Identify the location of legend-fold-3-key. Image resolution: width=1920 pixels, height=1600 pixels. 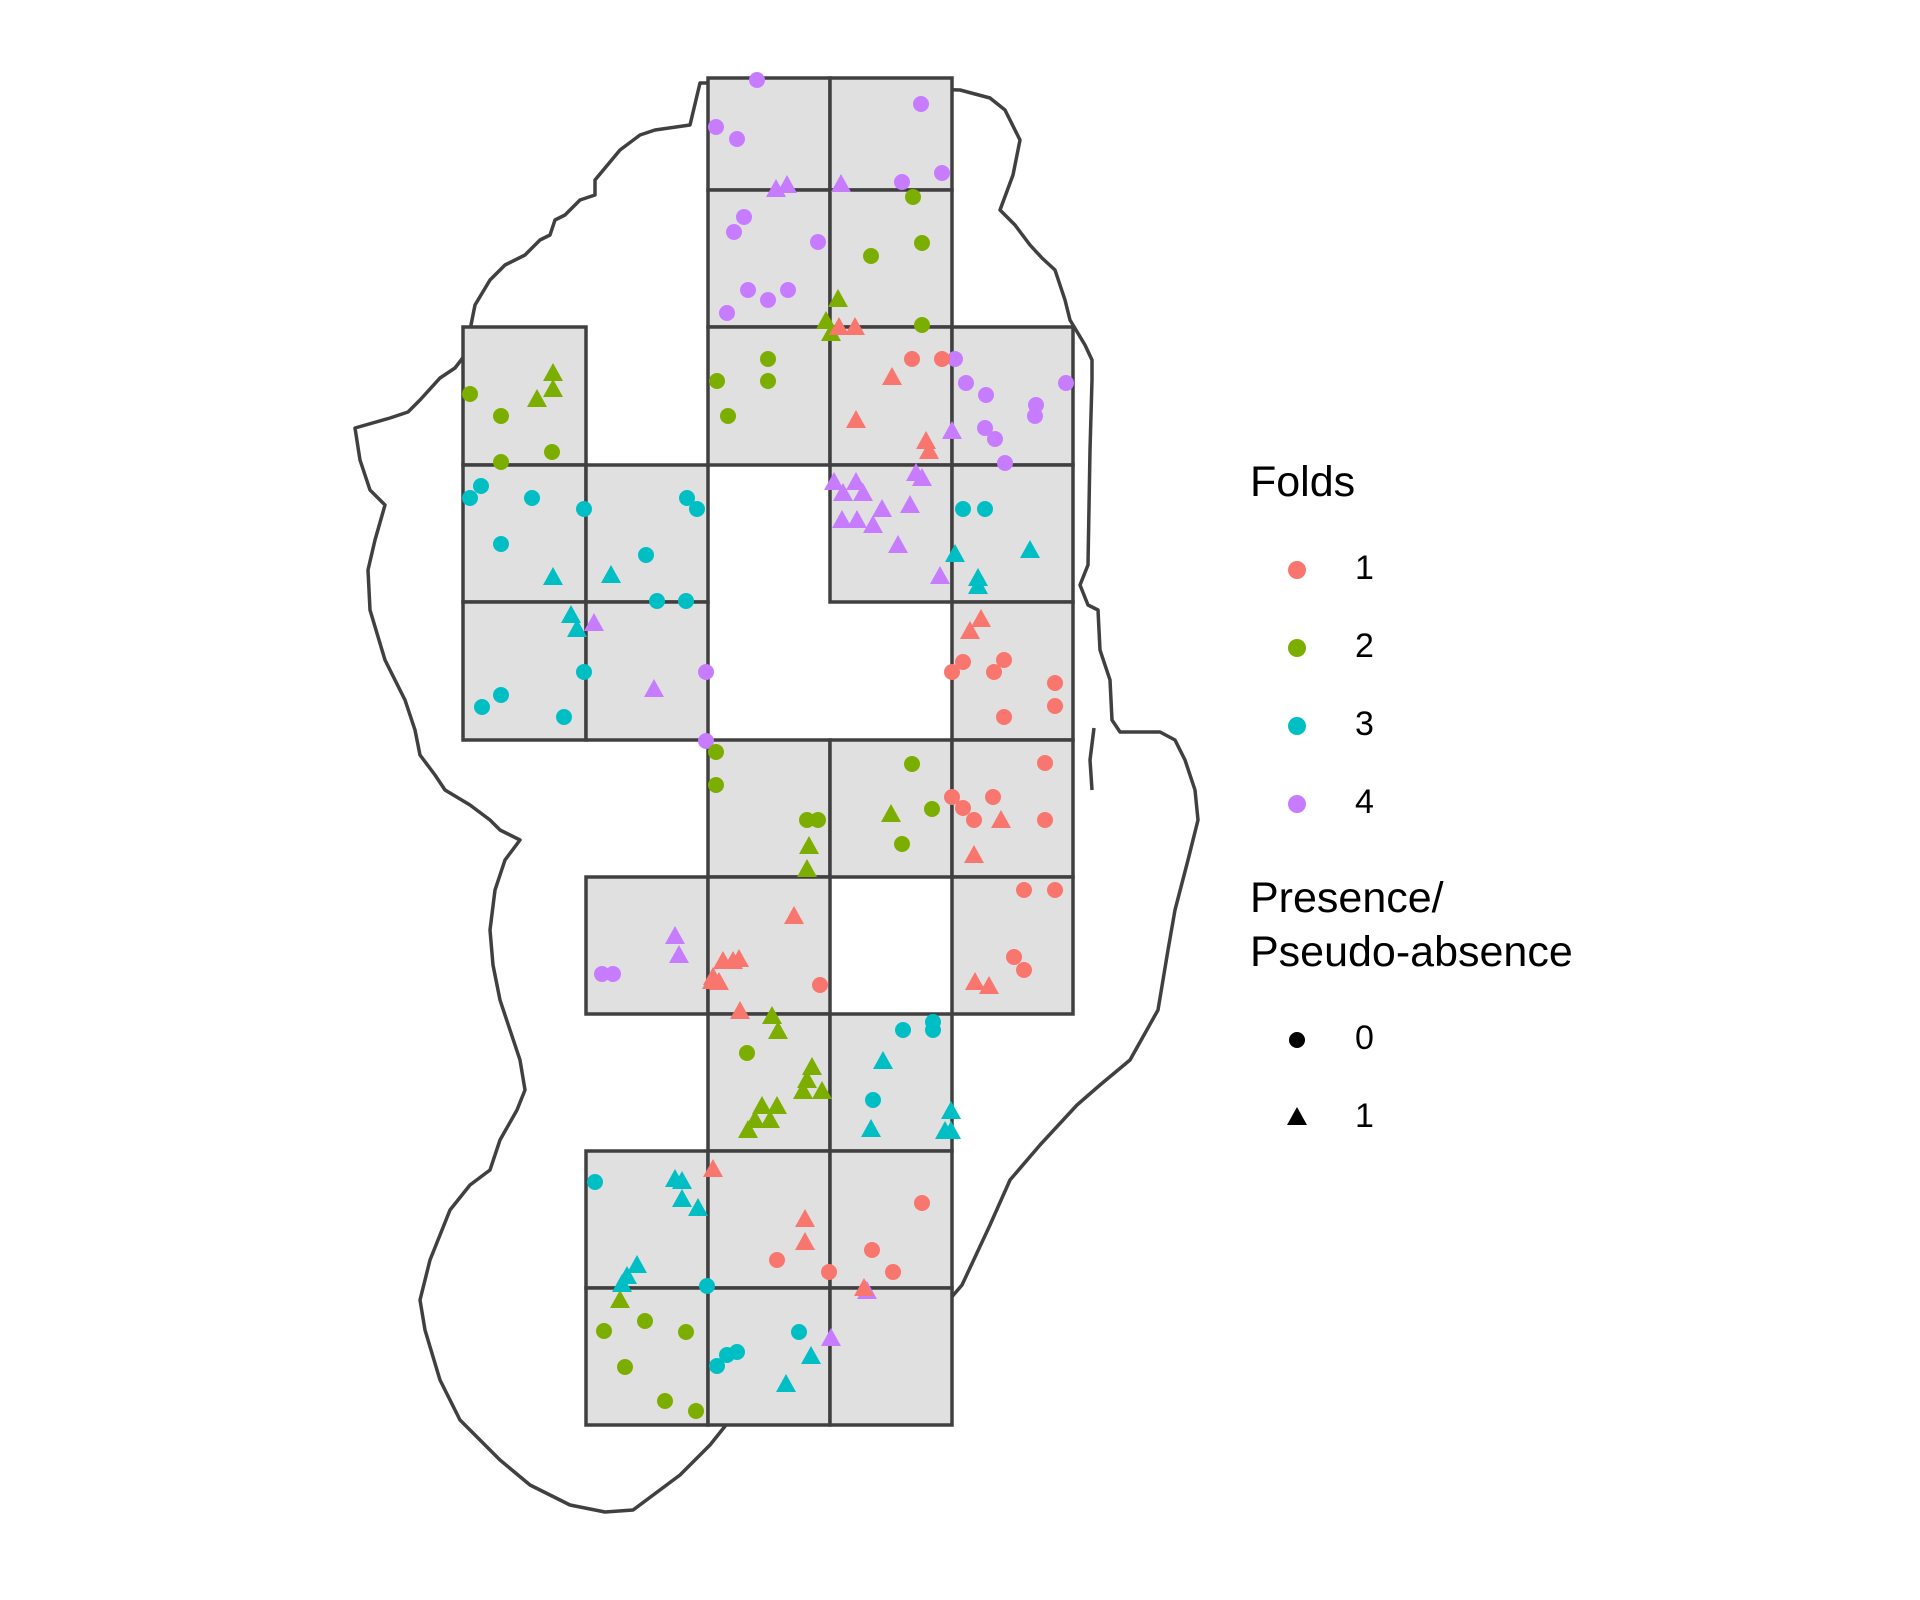
(1297, 726).